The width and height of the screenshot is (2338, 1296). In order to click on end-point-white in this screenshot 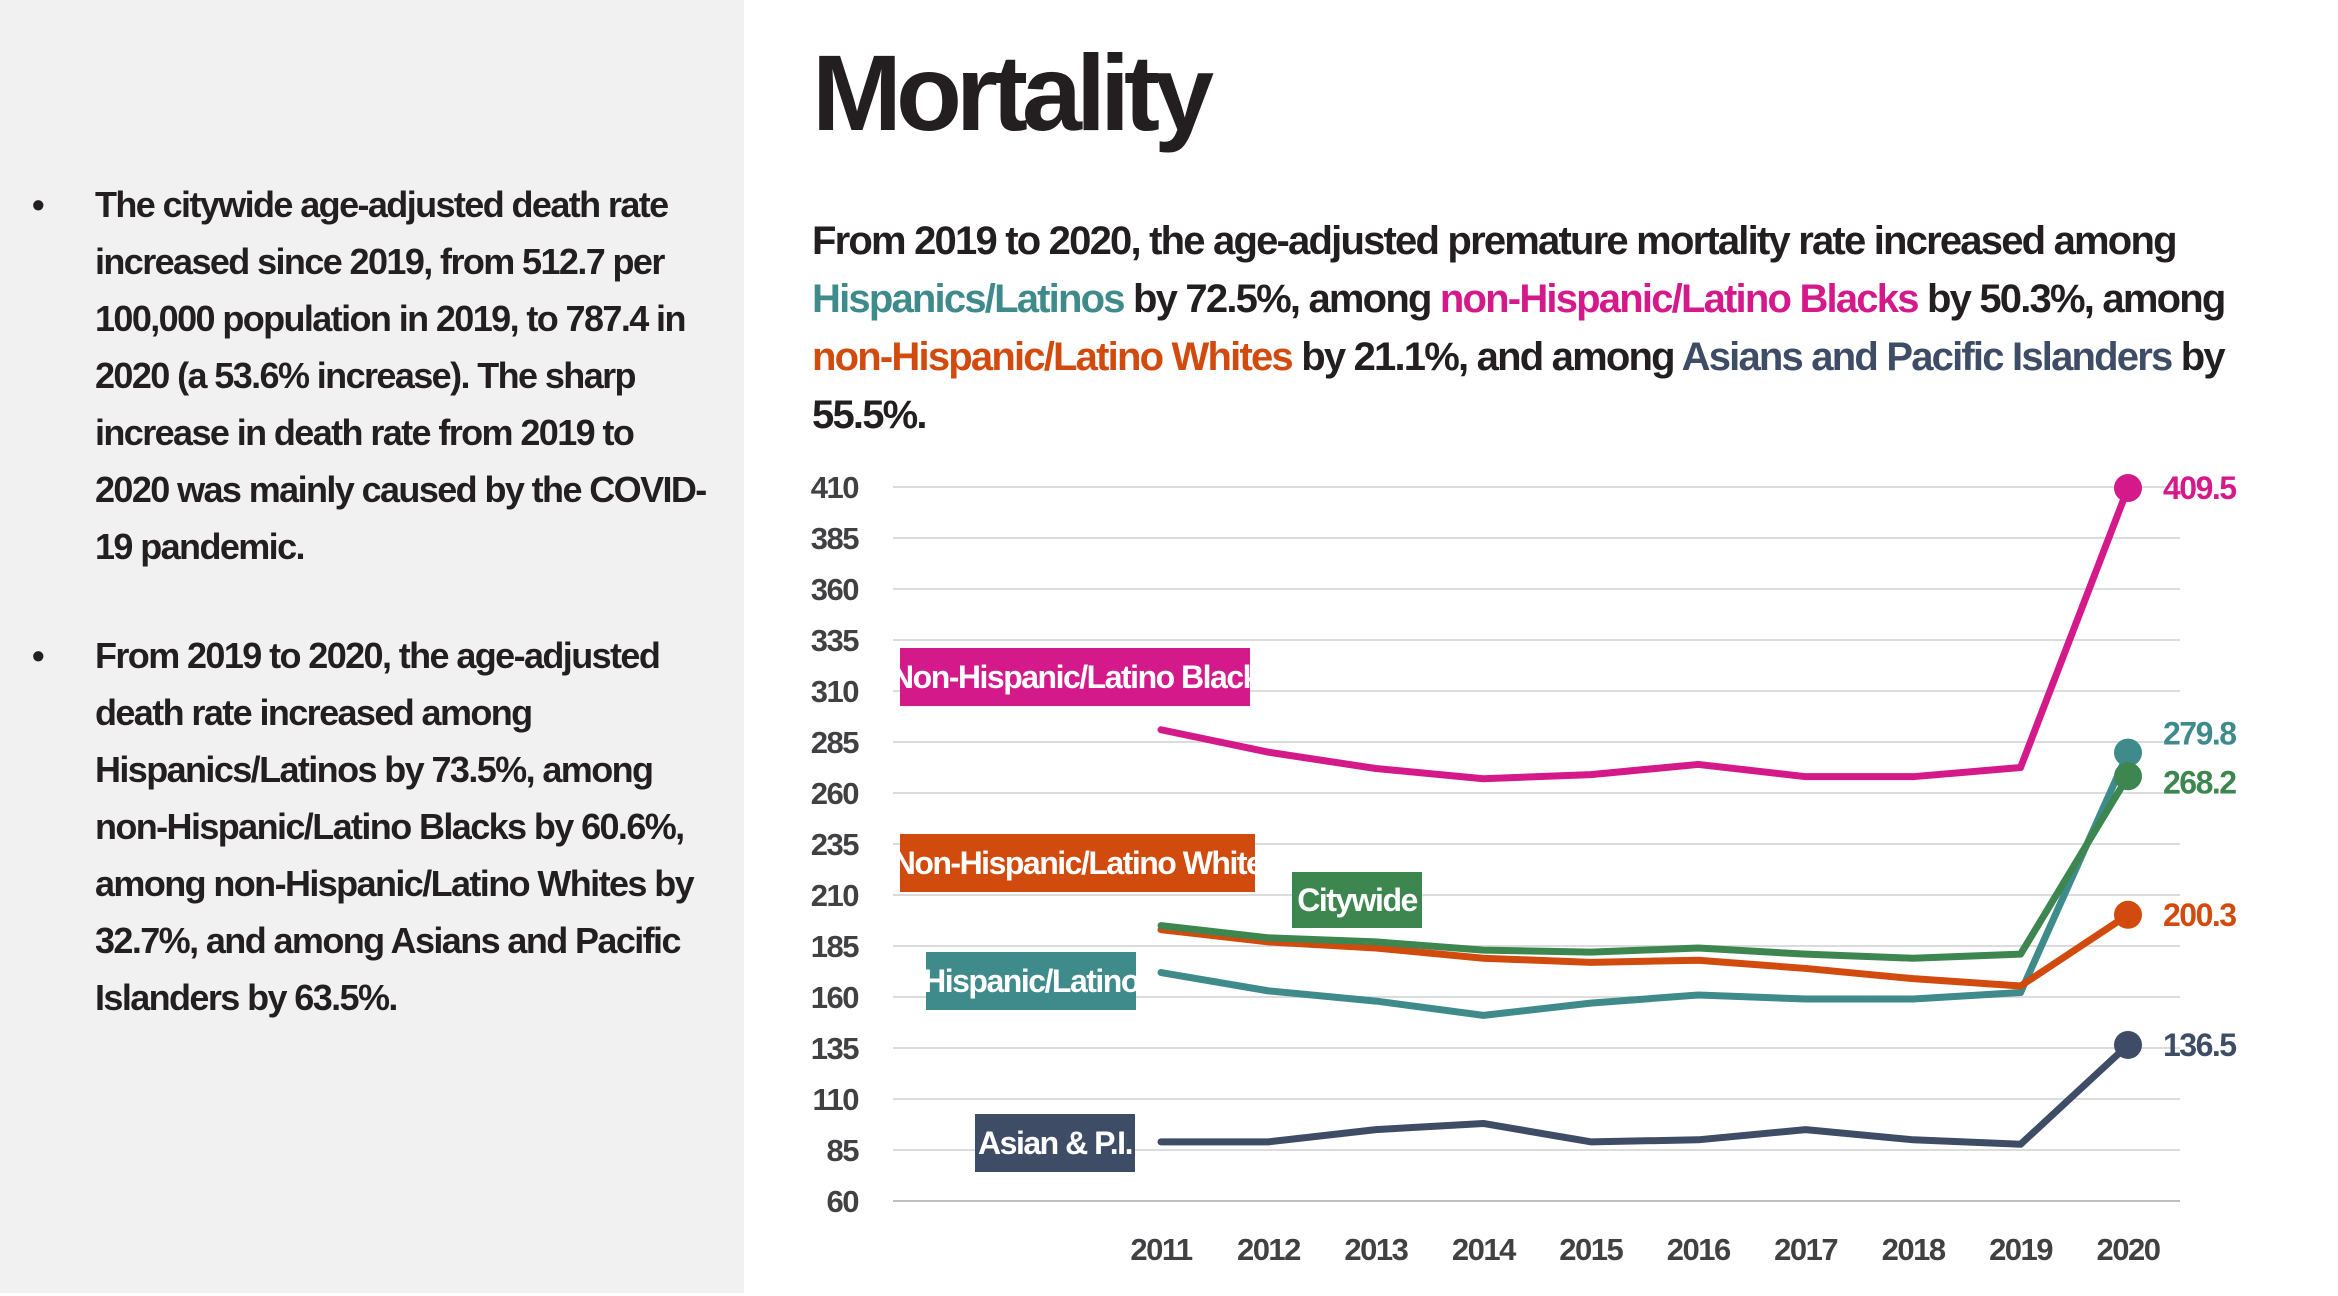, I will do `click(2128, 914)`.